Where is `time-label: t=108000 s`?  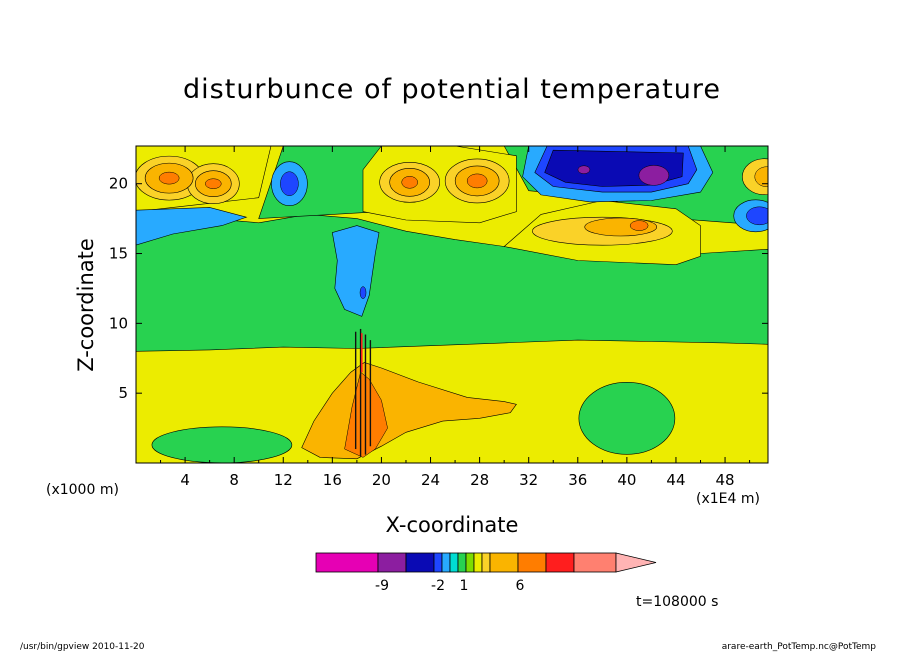
time-label: t=108000 s is located at coordinates (677, 602).